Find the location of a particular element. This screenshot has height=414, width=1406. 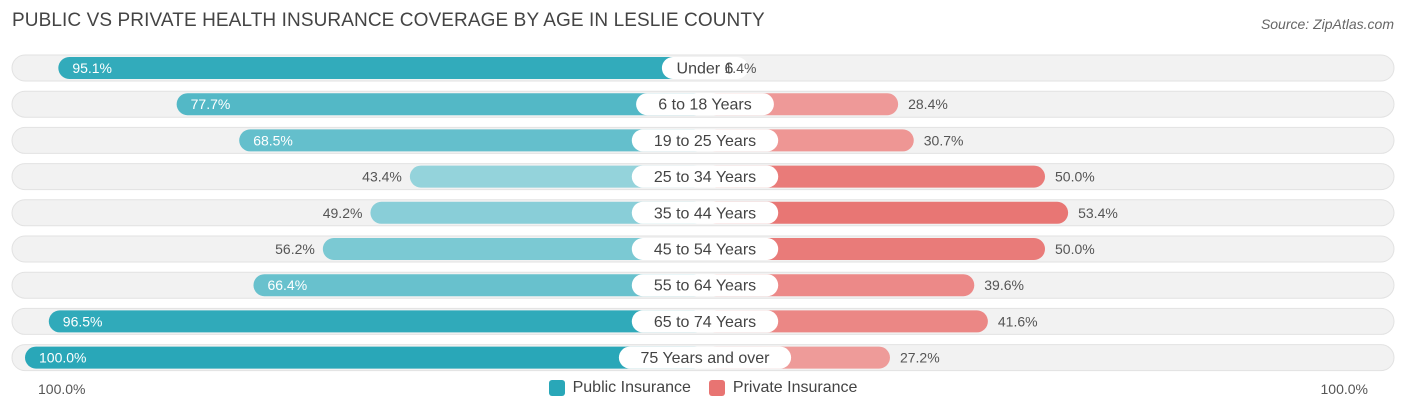

private-value-label: 53.4% is located at coordinates (1098, 213).